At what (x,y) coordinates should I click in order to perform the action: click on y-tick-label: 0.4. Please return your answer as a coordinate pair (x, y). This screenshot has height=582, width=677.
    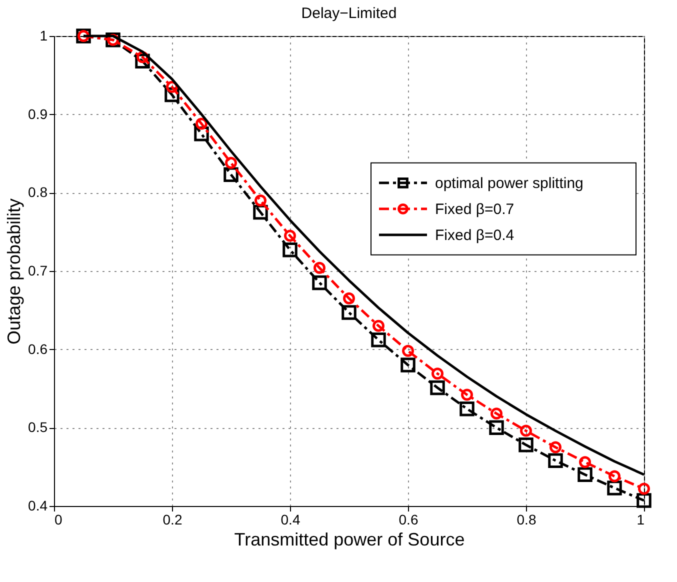
    Looking at the image, I should click on (38, 506).